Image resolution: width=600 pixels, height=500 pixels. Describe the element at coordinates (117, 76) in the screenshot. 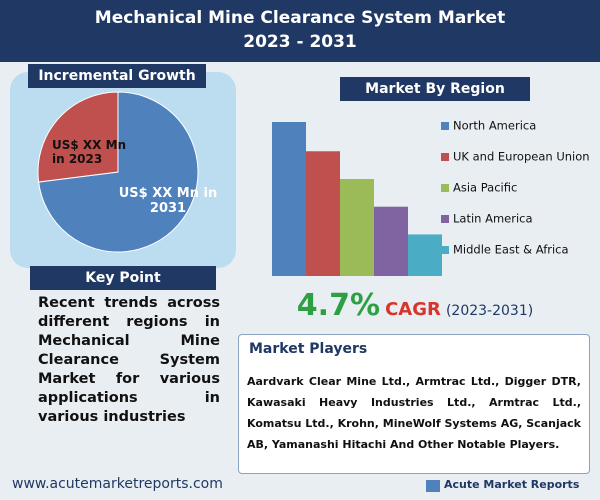

I see `pie-title: Incremental Growth` at that location.